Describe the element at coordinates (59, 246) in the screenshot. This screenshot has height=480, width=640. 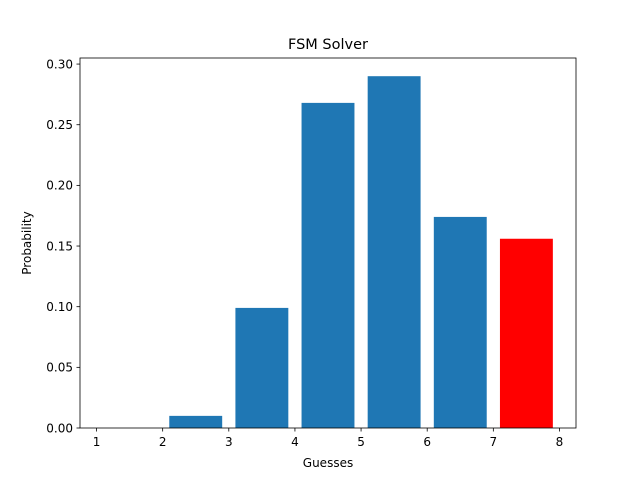
I see `y-tick-label: 0.15` at that location.